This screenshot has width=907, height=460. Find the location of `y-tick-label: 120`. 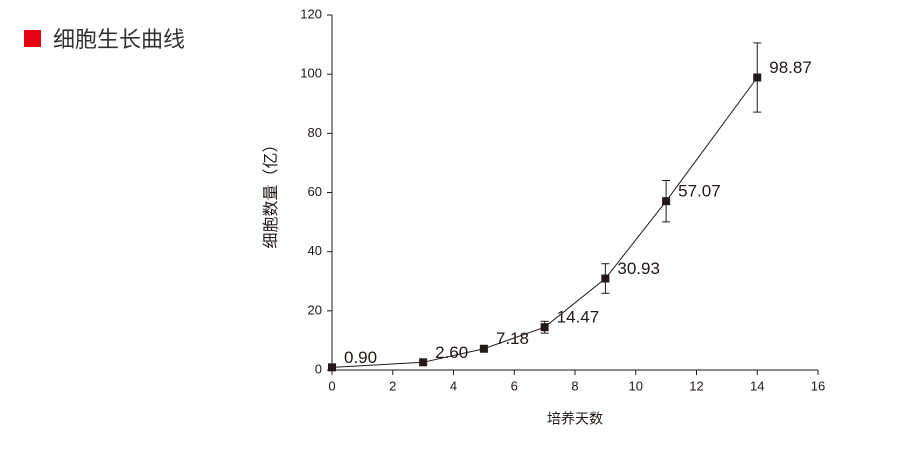

y-tick-label: 120 is located at coordinates (311, 13).